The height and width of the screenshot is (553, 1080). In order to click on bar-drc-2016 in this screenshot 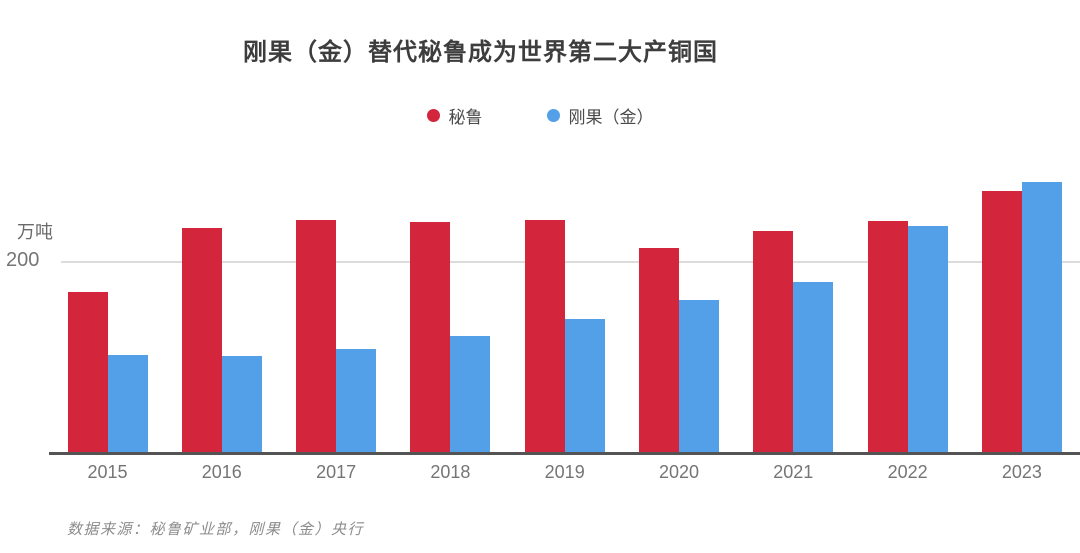, I will do `click(241, 405)`.